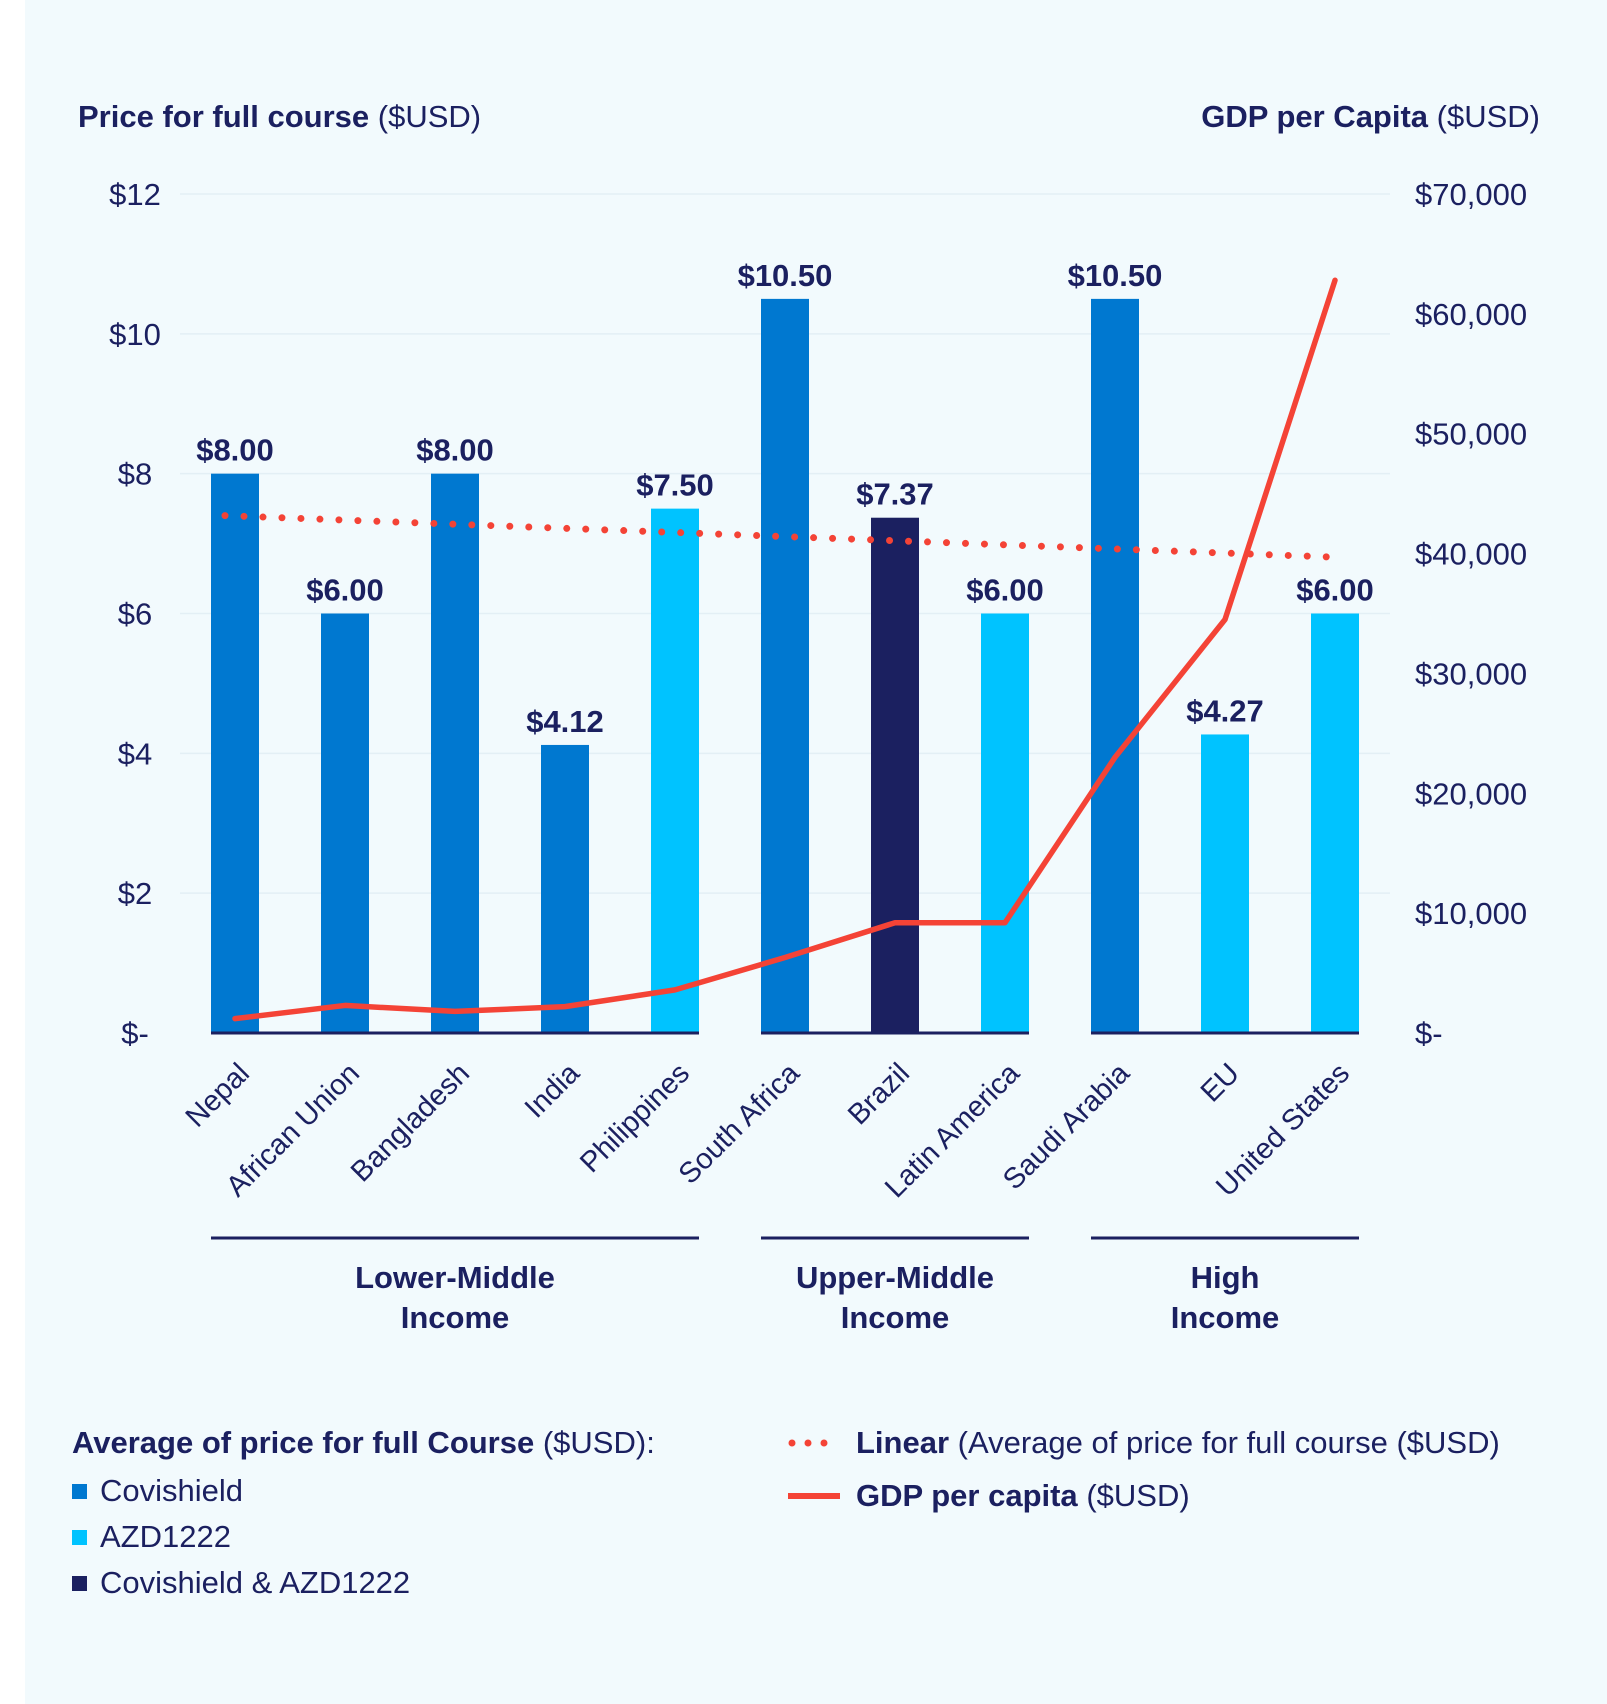  I want to click on azd1222-swatch-icon, so click(79, 1537).